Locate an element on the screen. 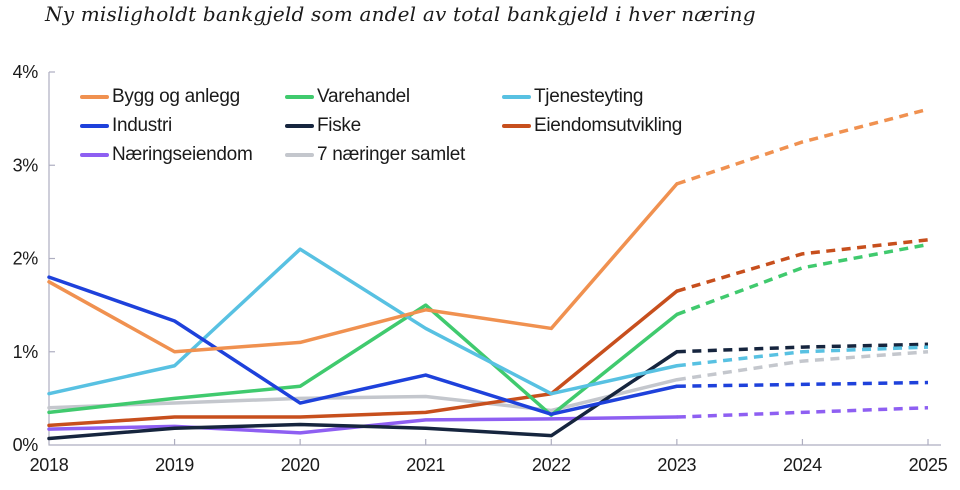 The height and width of the screenshot is (490, 960). y-axis-label: 0% is located at coordinates (26, 445).